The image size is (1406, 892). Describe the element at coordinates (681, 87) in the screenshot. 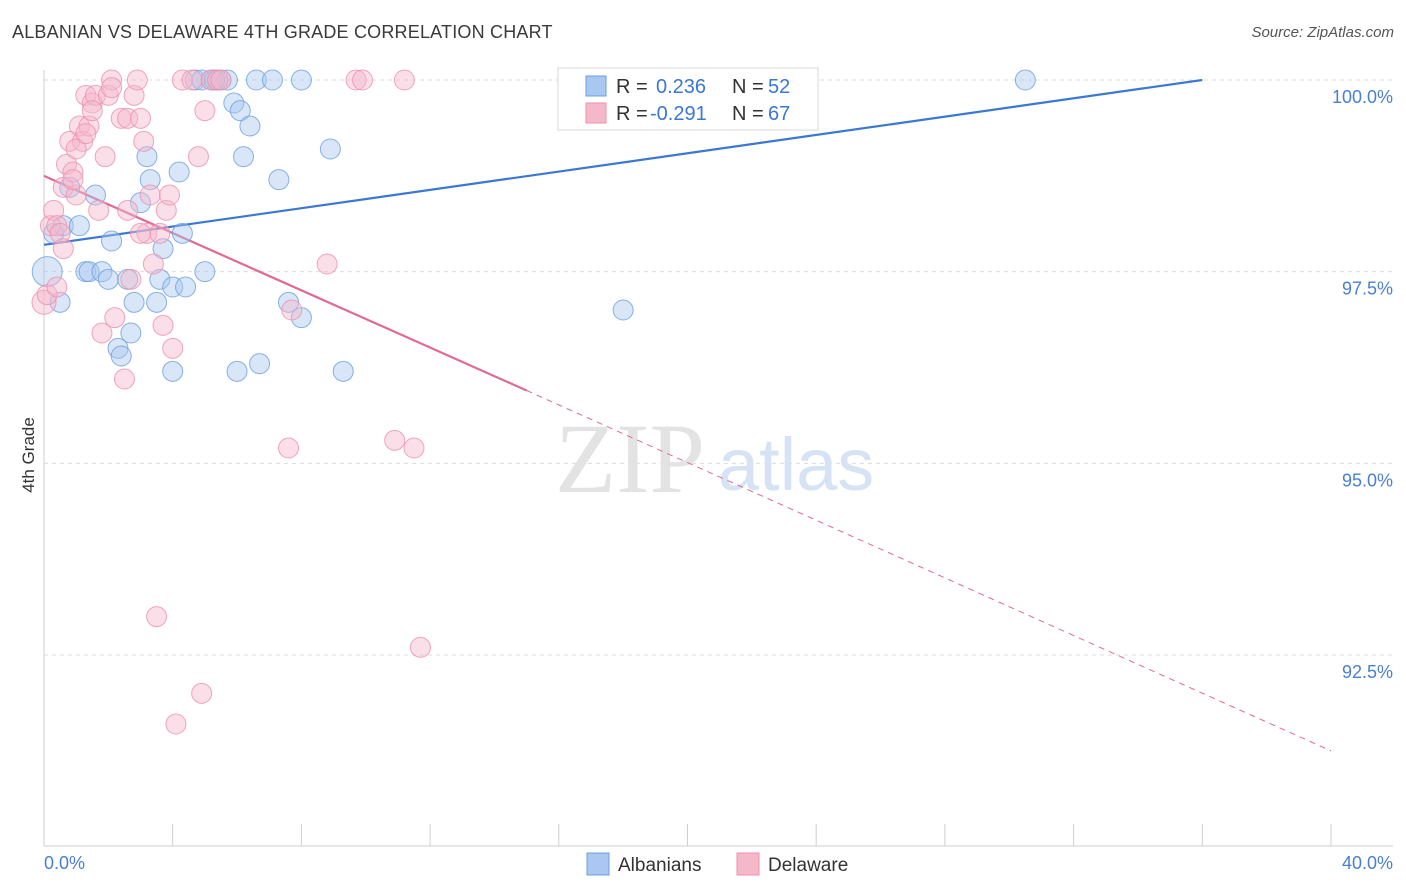

I see `legend-r-value-1: 0.236` at that location.